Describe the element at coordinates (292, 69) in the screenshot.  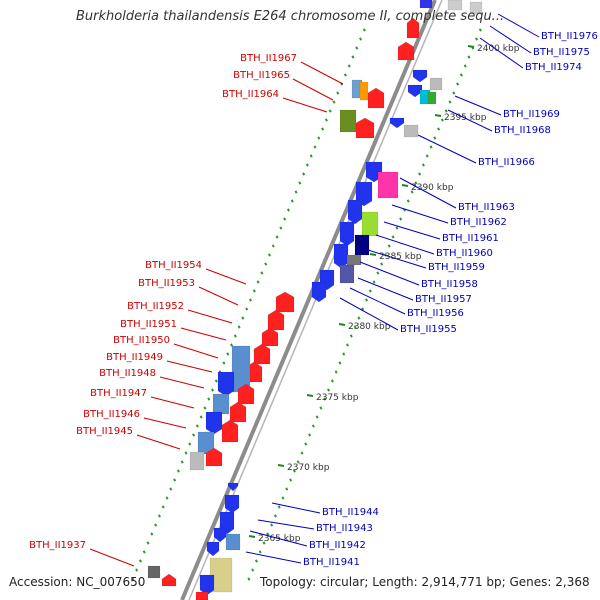
I see `gene-label-left: BTH_II1967` at that location.